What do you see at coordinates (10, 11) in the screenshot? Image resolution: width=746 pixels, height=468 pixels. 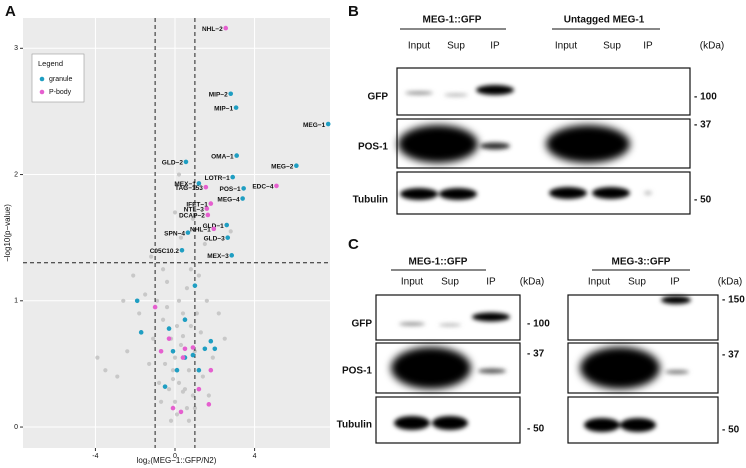 I see `panel-label: A` at bounding box center [10, 11].